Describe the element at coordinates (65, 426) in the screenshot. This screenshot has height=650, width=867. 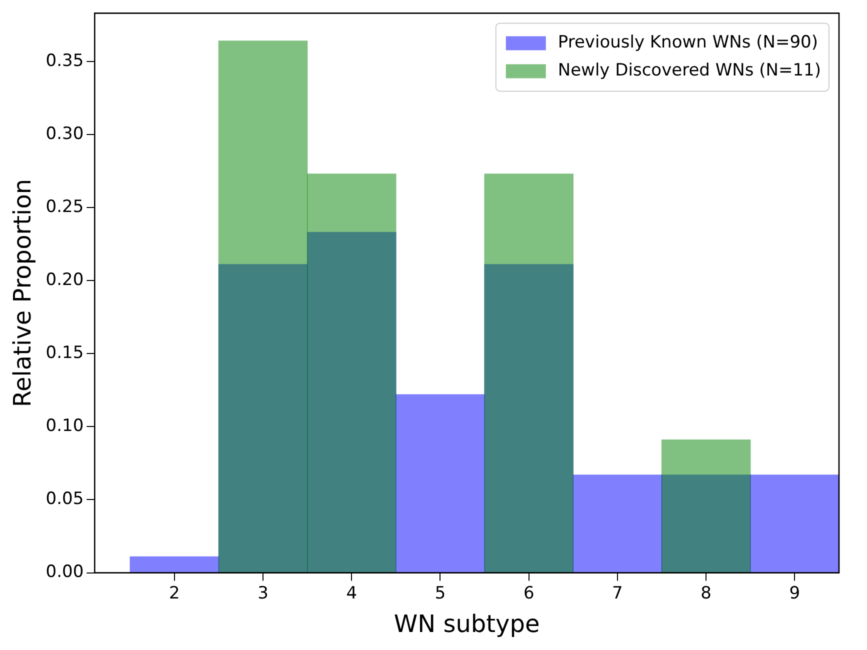
I see `y-tick-label: 0.10` at that location.